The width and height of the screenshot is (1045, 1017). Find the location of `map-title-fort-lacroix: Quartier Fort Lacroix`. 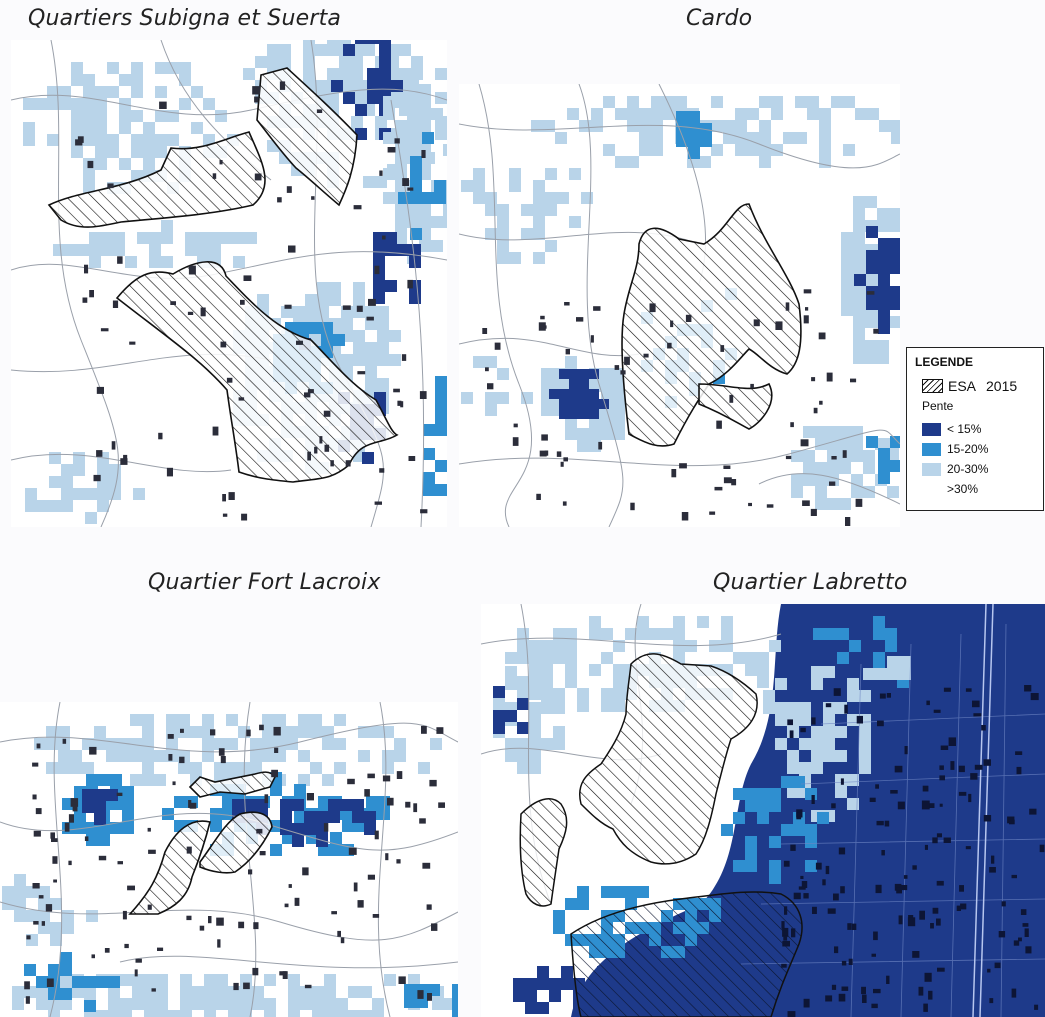

map-title-fort-lacroix: Quartier Fort Lacroix is located at coordinates (264, 582).